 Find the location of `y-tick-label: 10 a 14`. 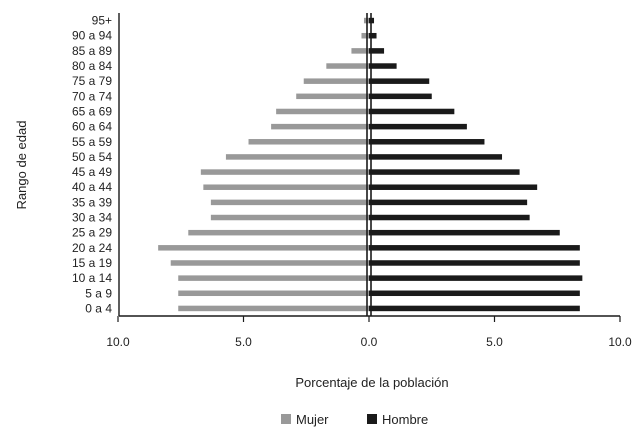

y-tick-label: 10 a 14 is located at coordinates (92, 278).